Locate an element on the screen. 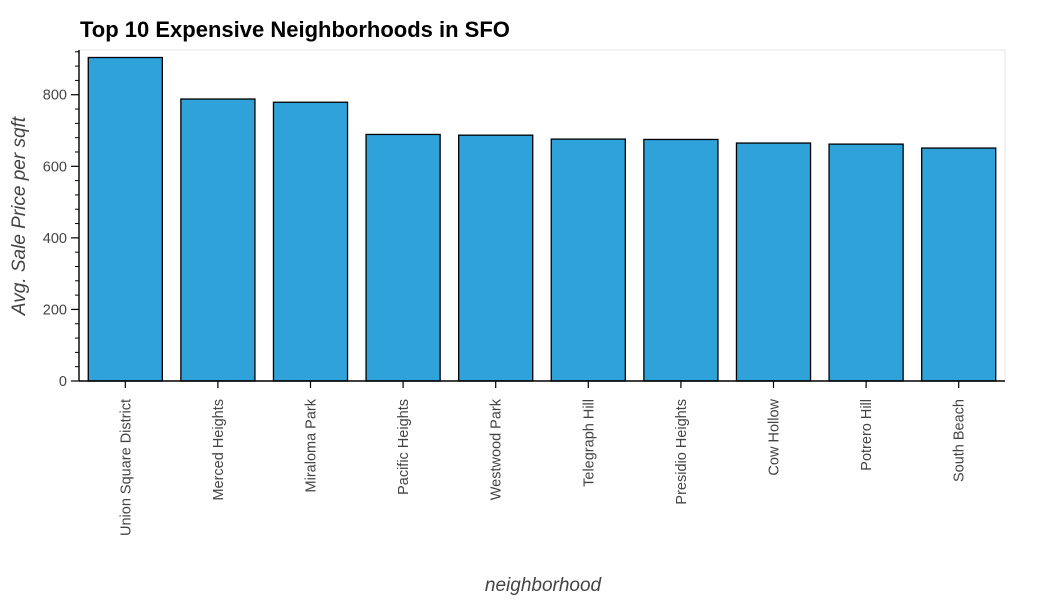 The image size is (1050, 605). y-tick-label: 200 is located at coordinates (55, 310).